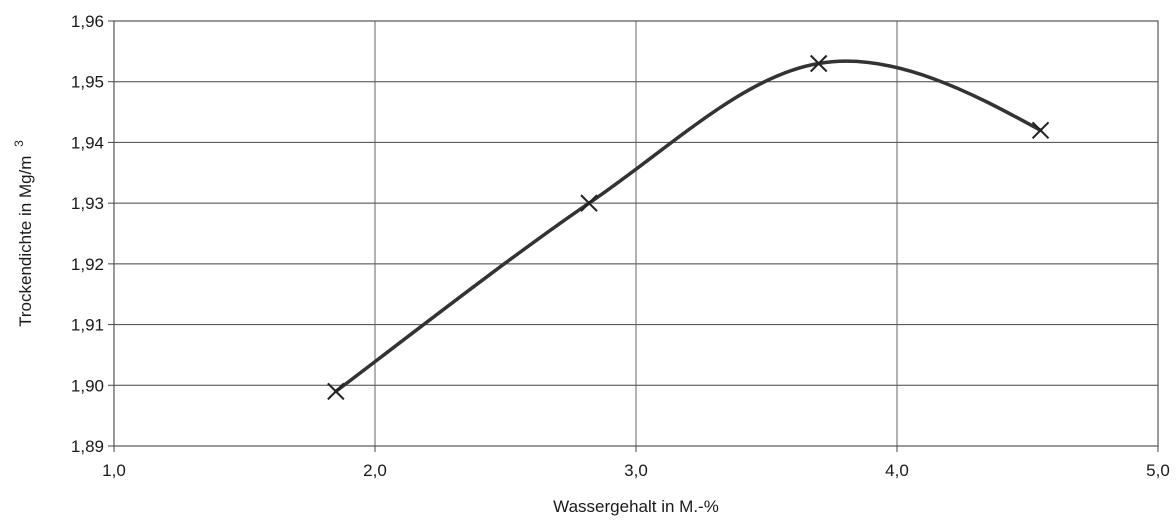 The width and height of the screenshot is (1176, 520). Describe the element at coordinates (87, 446) in the screenshot. I see `y-tick-label: 1,89` at that location.